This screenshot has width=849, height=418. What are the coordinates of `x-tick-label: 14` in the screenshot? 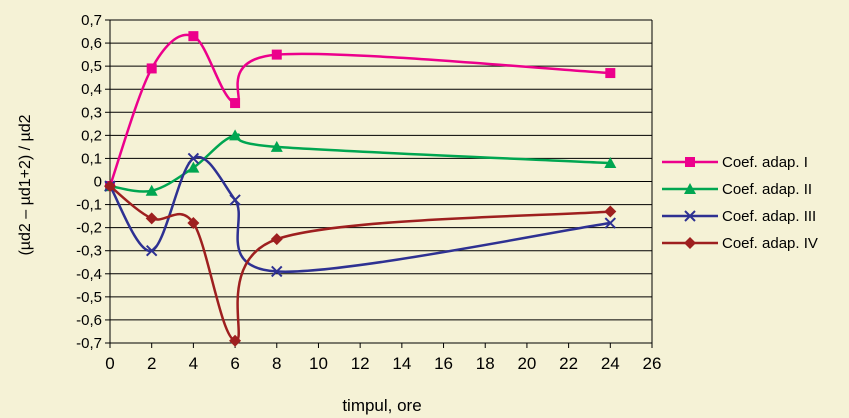 It's located at (401, 363).